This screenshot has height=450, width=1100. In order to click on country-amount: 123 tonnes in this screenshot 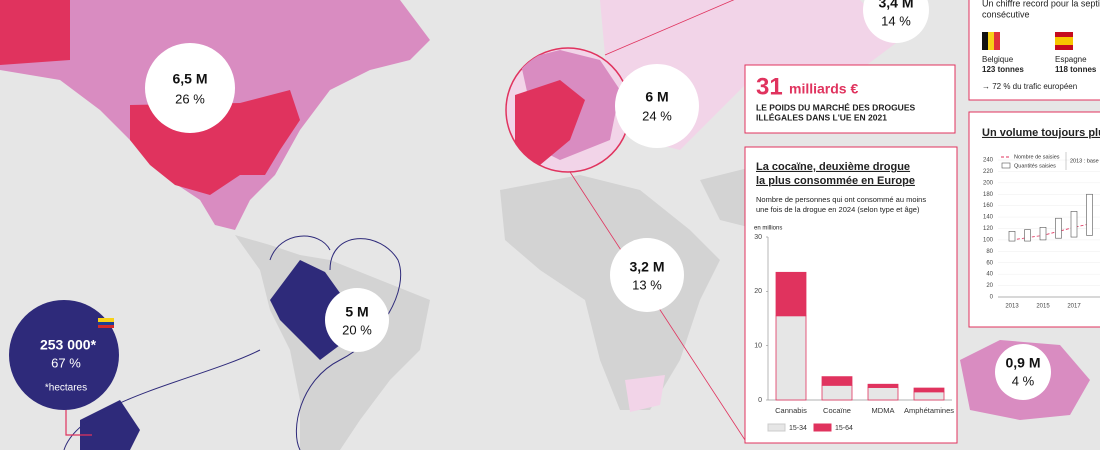, I will do `click(1003, 69)`.